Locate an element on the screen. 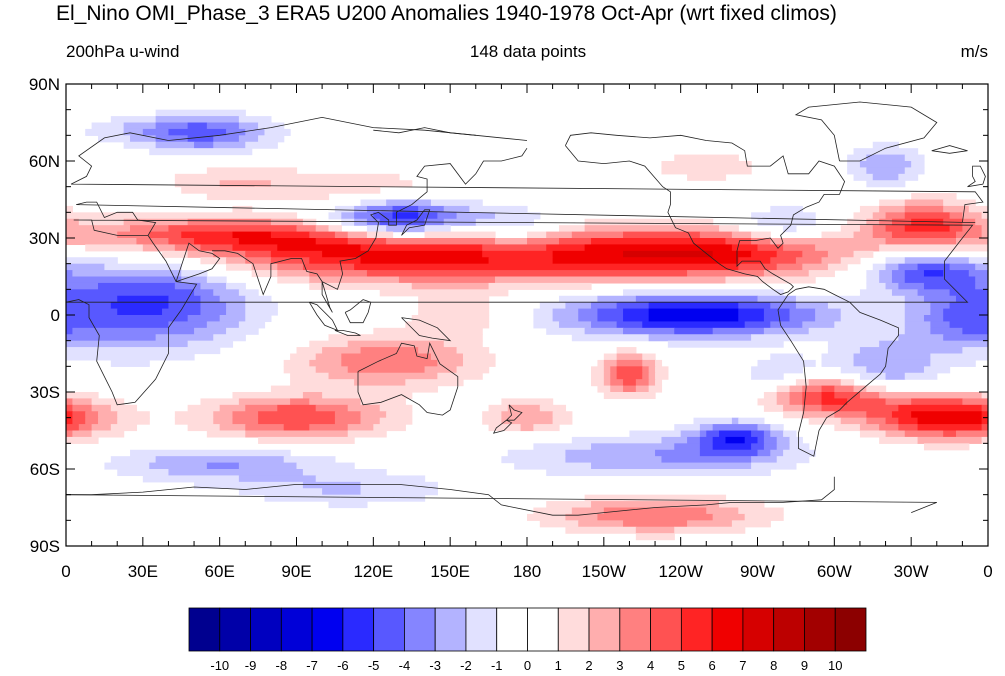  colorbar-label: 7 is located at coordinates (742, 665).